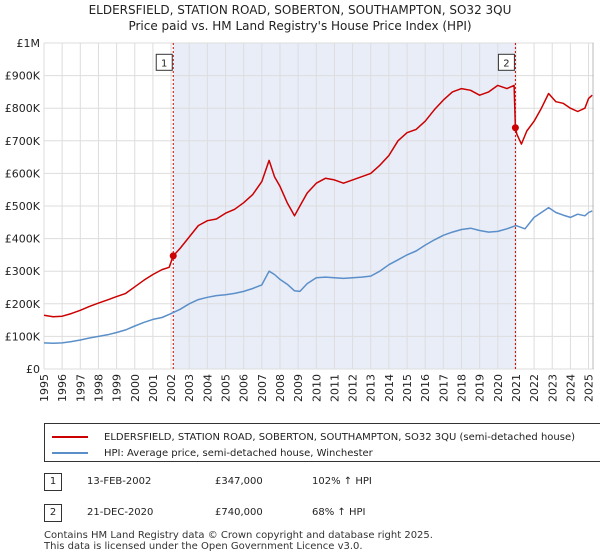 This screenshot has width=600, height=560. I want to click on x-tick-label: 2020, so click(498, 388).